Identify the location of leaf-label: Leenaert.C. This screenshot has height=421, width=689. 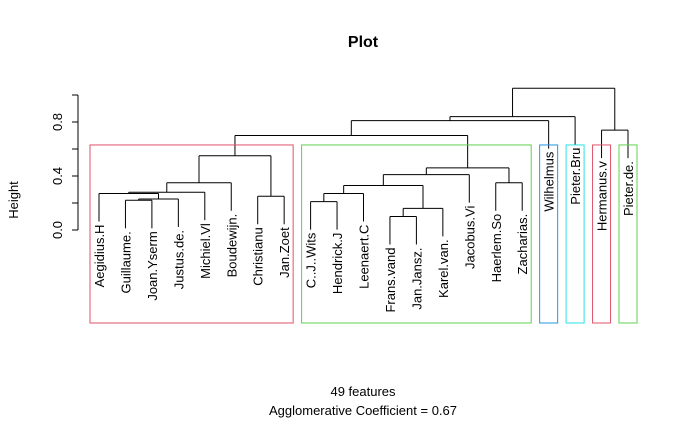
(364, 257).